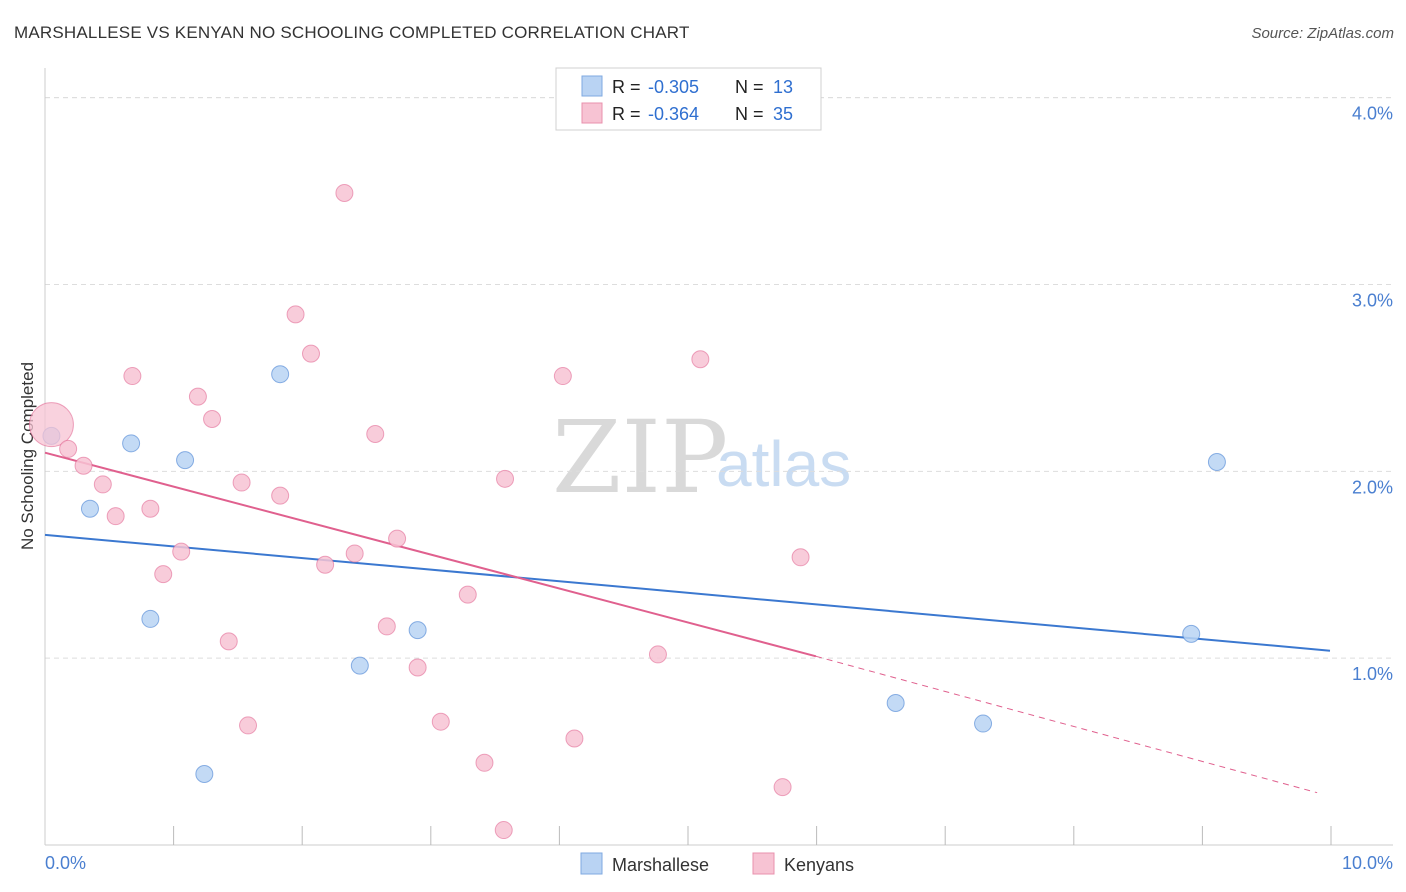 Image resolution: width=1406 pixels, height=892 pixels. I want to click on bottom-legend-marshallese: Marshallese, so click(660, 865).